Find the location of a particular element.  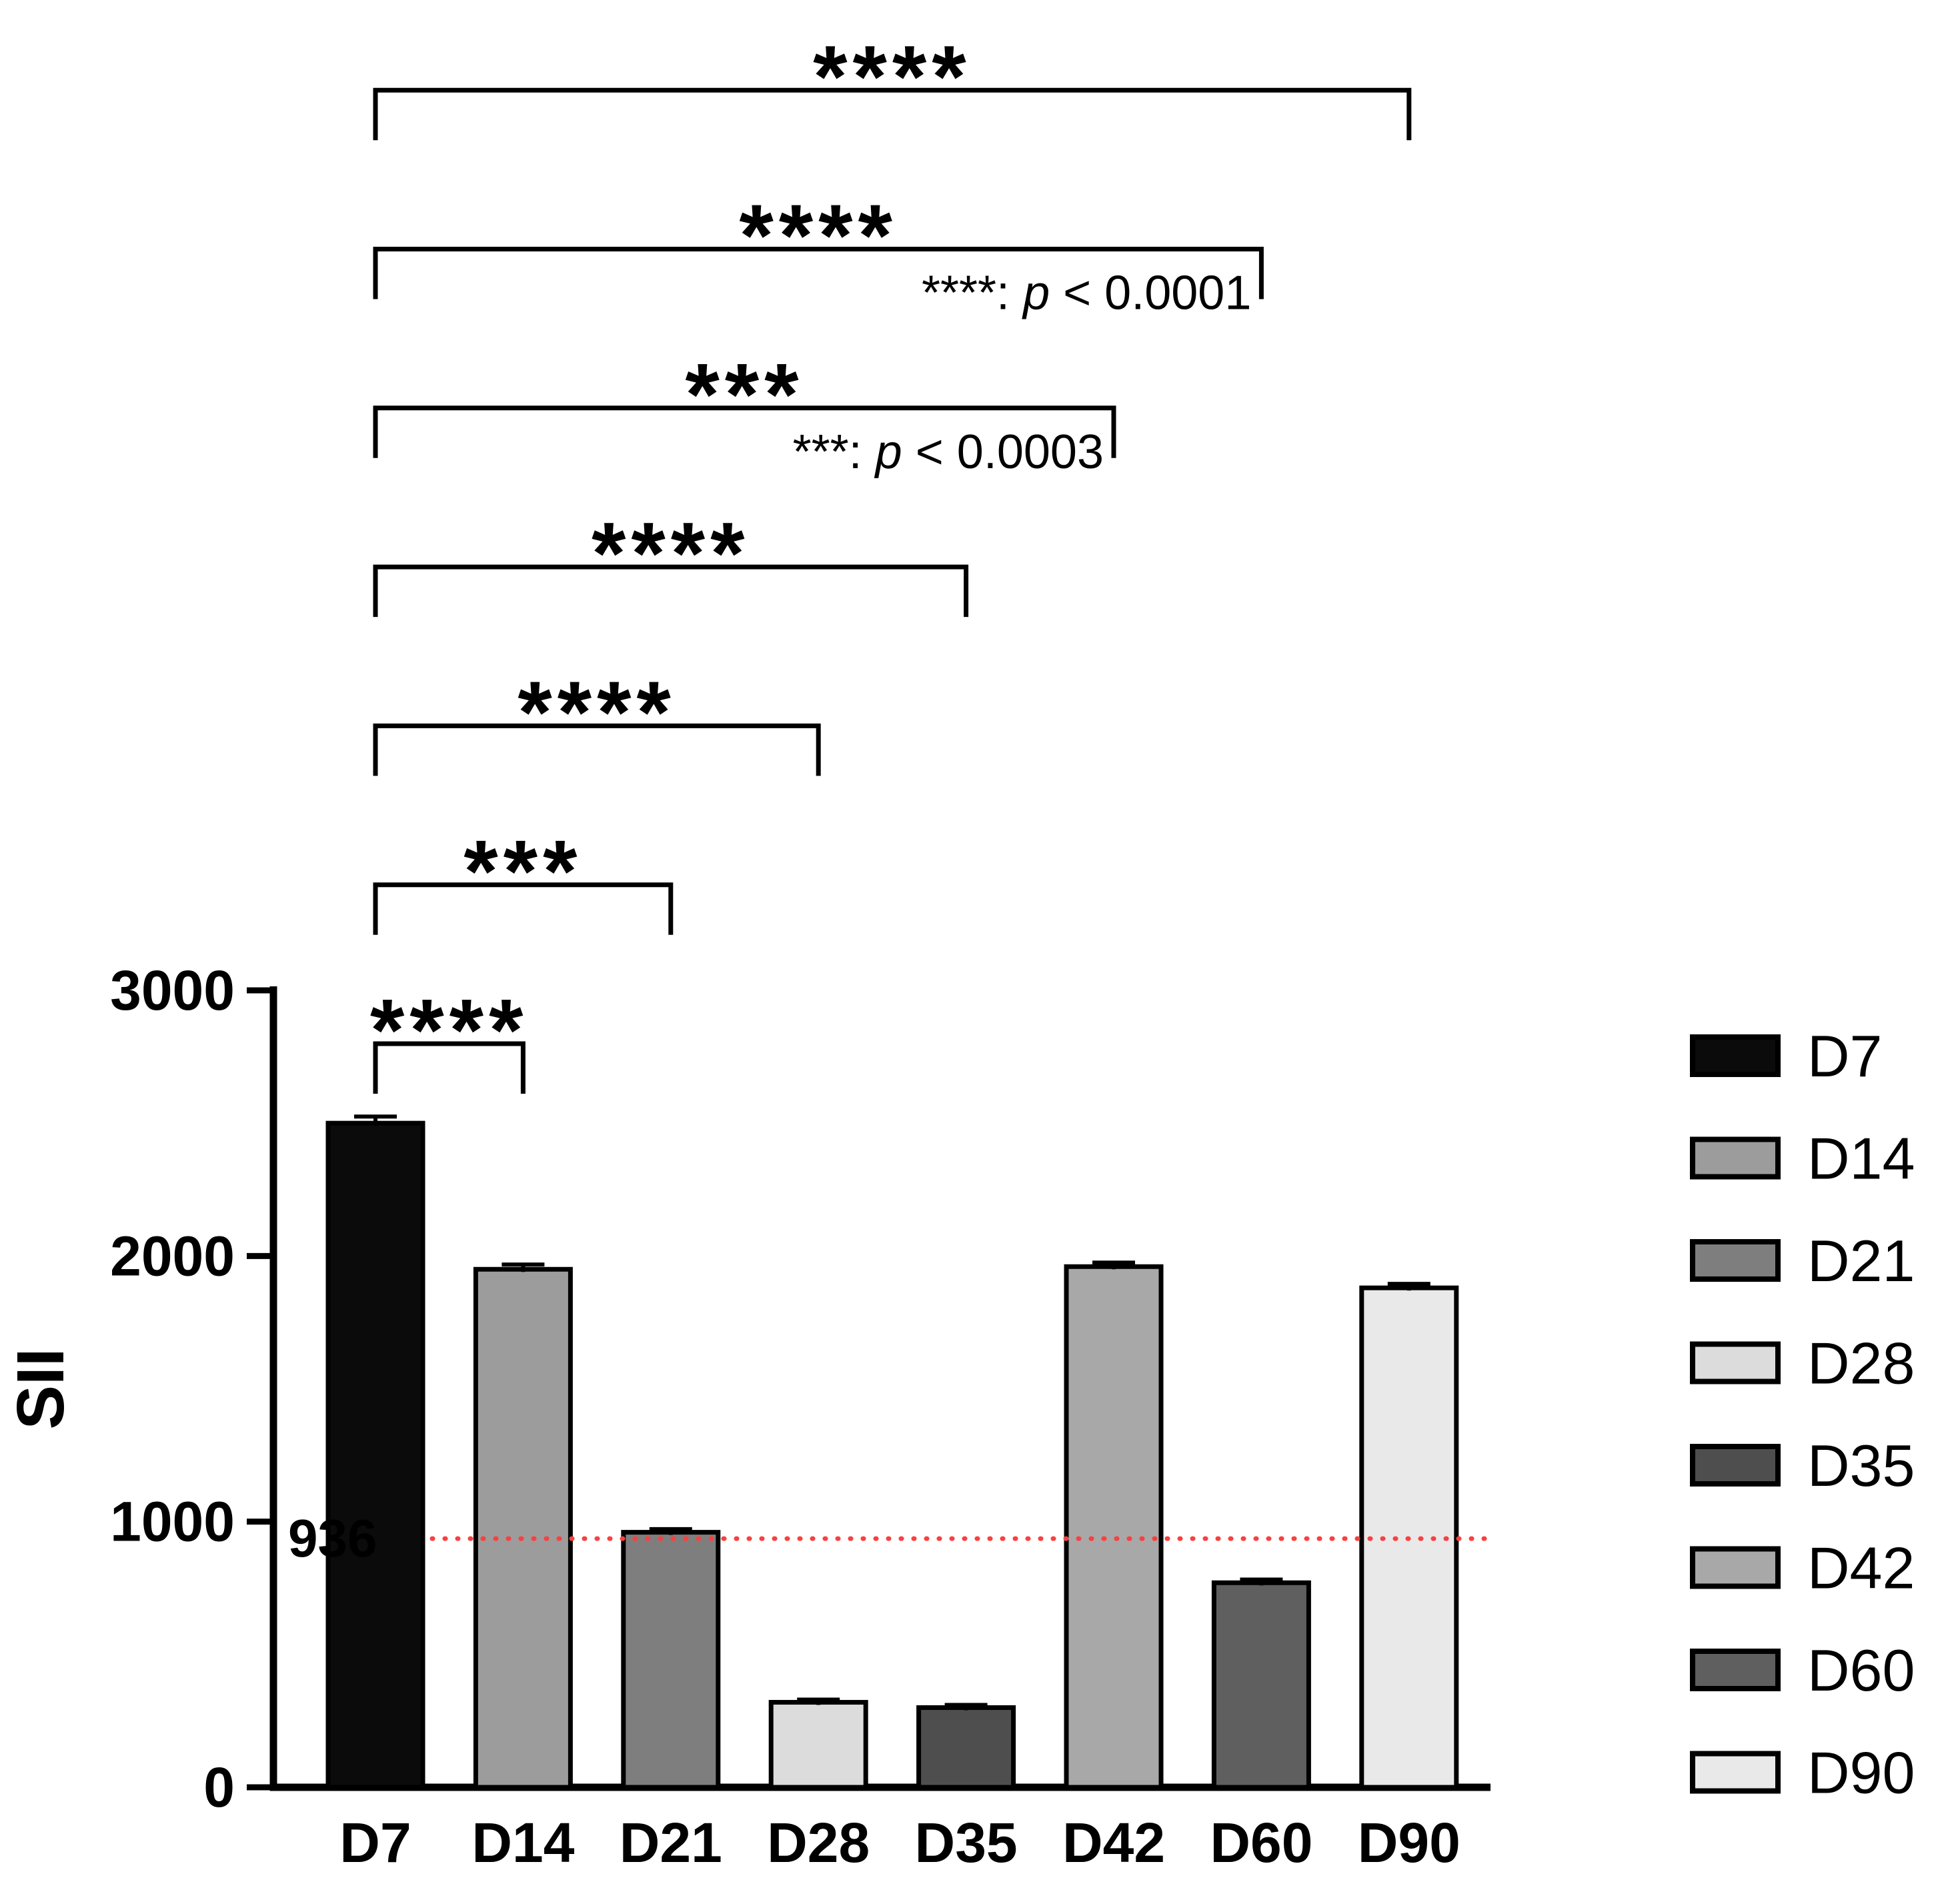

significance-bracket-D7-D42 is located at coordinates (744, 431).